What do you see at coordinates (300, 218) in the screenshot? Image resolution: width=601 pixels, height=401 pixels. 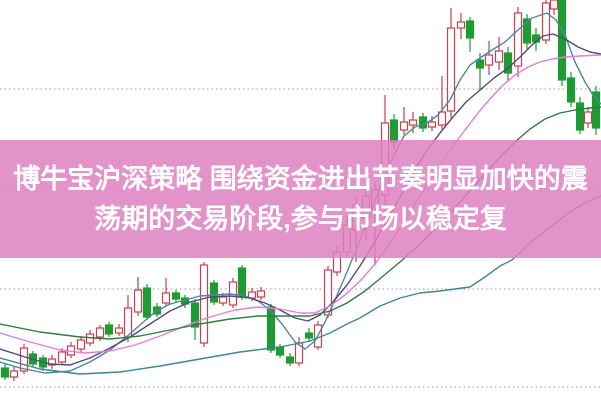 I see `banner-text-line2: 荡期的交易阶段,参与市场以稳定复` at bounding box center [300, 218].